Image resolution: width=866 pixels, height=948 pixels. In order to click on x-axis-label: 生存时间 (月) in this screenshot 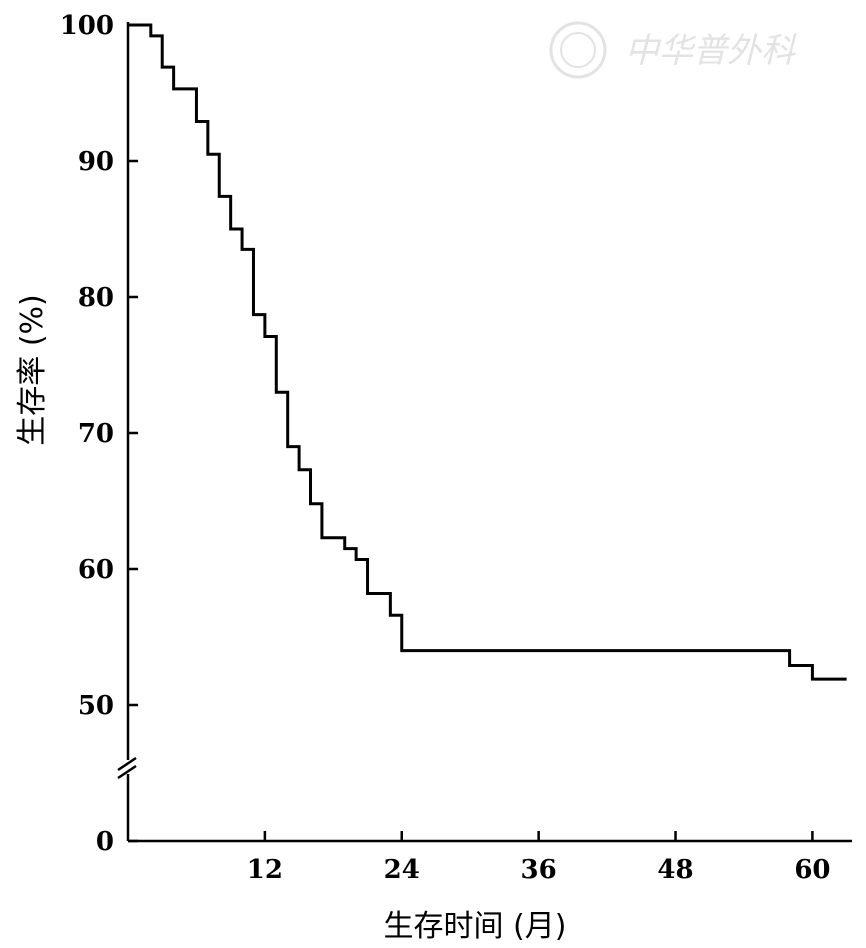, I will do `click(475, 926)`.